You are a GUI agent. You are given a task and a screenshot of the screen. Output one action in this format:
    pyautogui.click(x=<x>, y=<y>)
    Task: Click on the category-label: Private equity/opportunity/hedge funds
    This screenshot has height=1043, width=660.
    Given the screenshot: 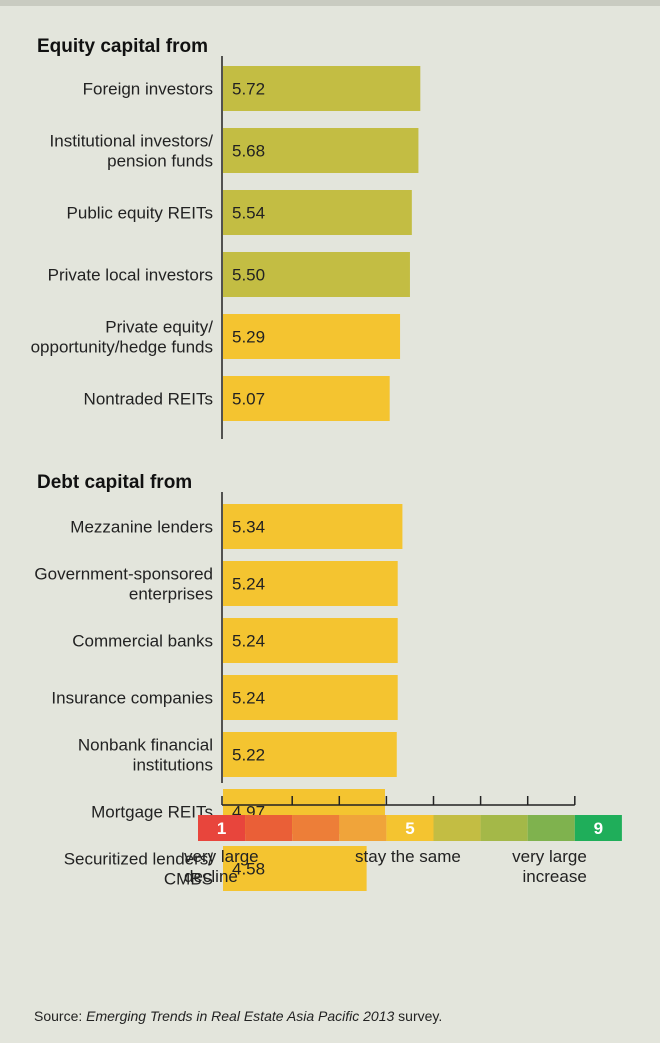 What is the action you would take?
    pyautogui.click(x=122, y=337)
    